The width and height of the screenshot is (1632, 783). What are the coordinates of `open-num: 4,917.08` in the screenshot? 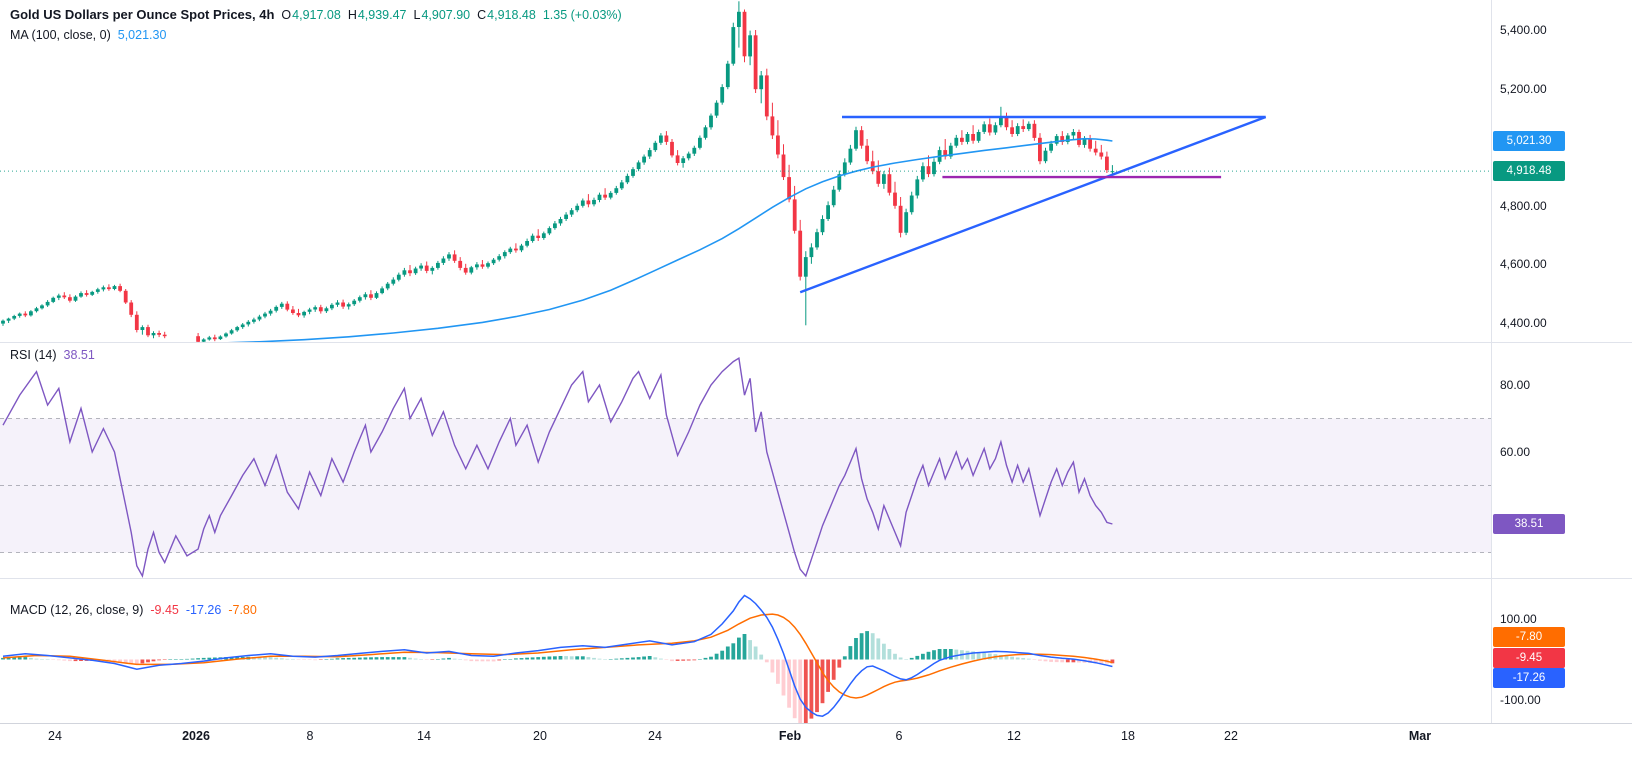 It's located at (316, 15).